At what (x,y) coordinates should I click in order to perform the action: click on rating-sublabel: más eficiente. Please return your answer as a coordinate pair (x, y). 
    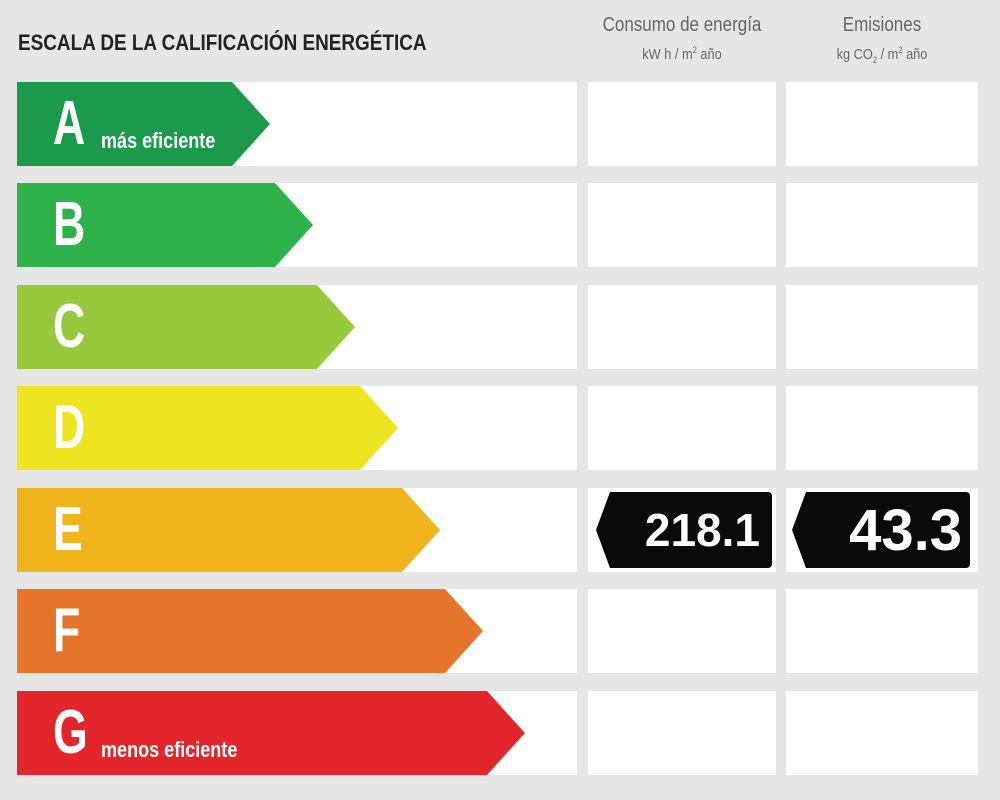
    Looking at the image, I should click on (158, 140).